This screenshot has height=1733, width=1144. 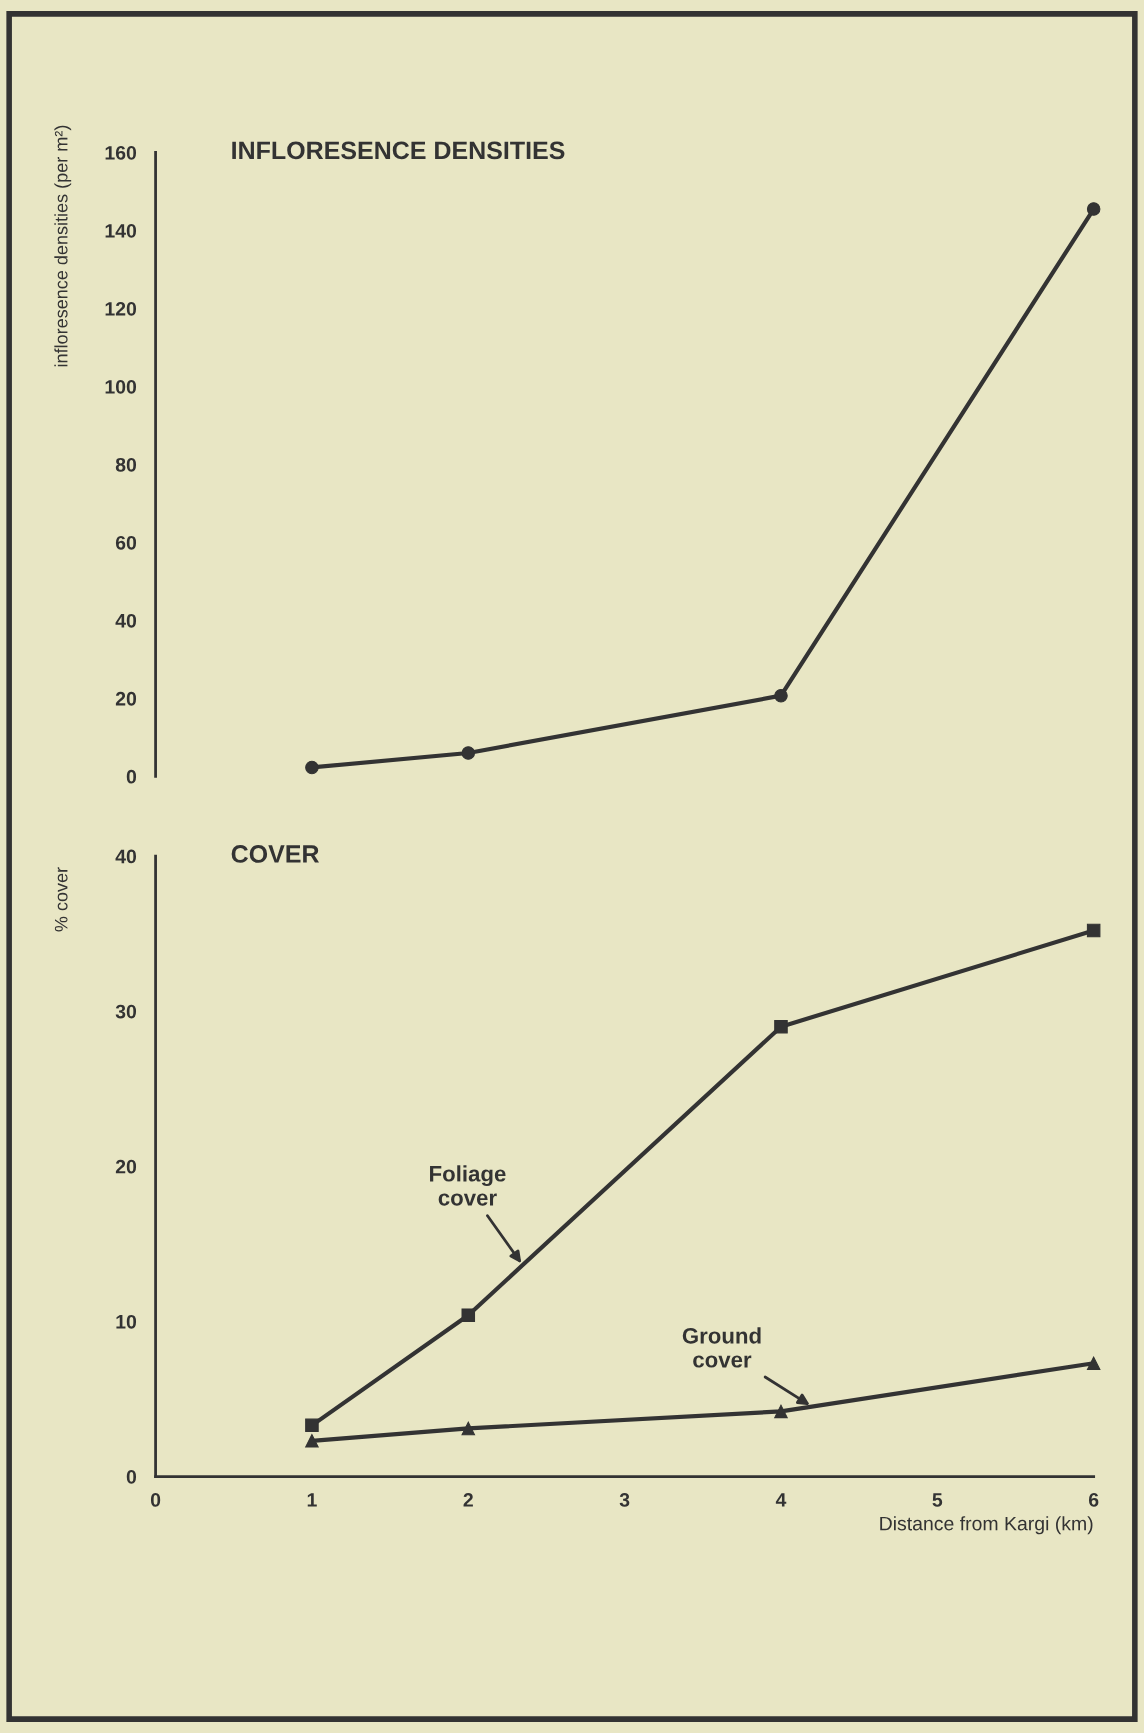 What do you see at coordinates (986, 1525) in the screenshot?
I see `x-axis-title: Distance from Kargi (km)` at bounding box center [986, 1525].